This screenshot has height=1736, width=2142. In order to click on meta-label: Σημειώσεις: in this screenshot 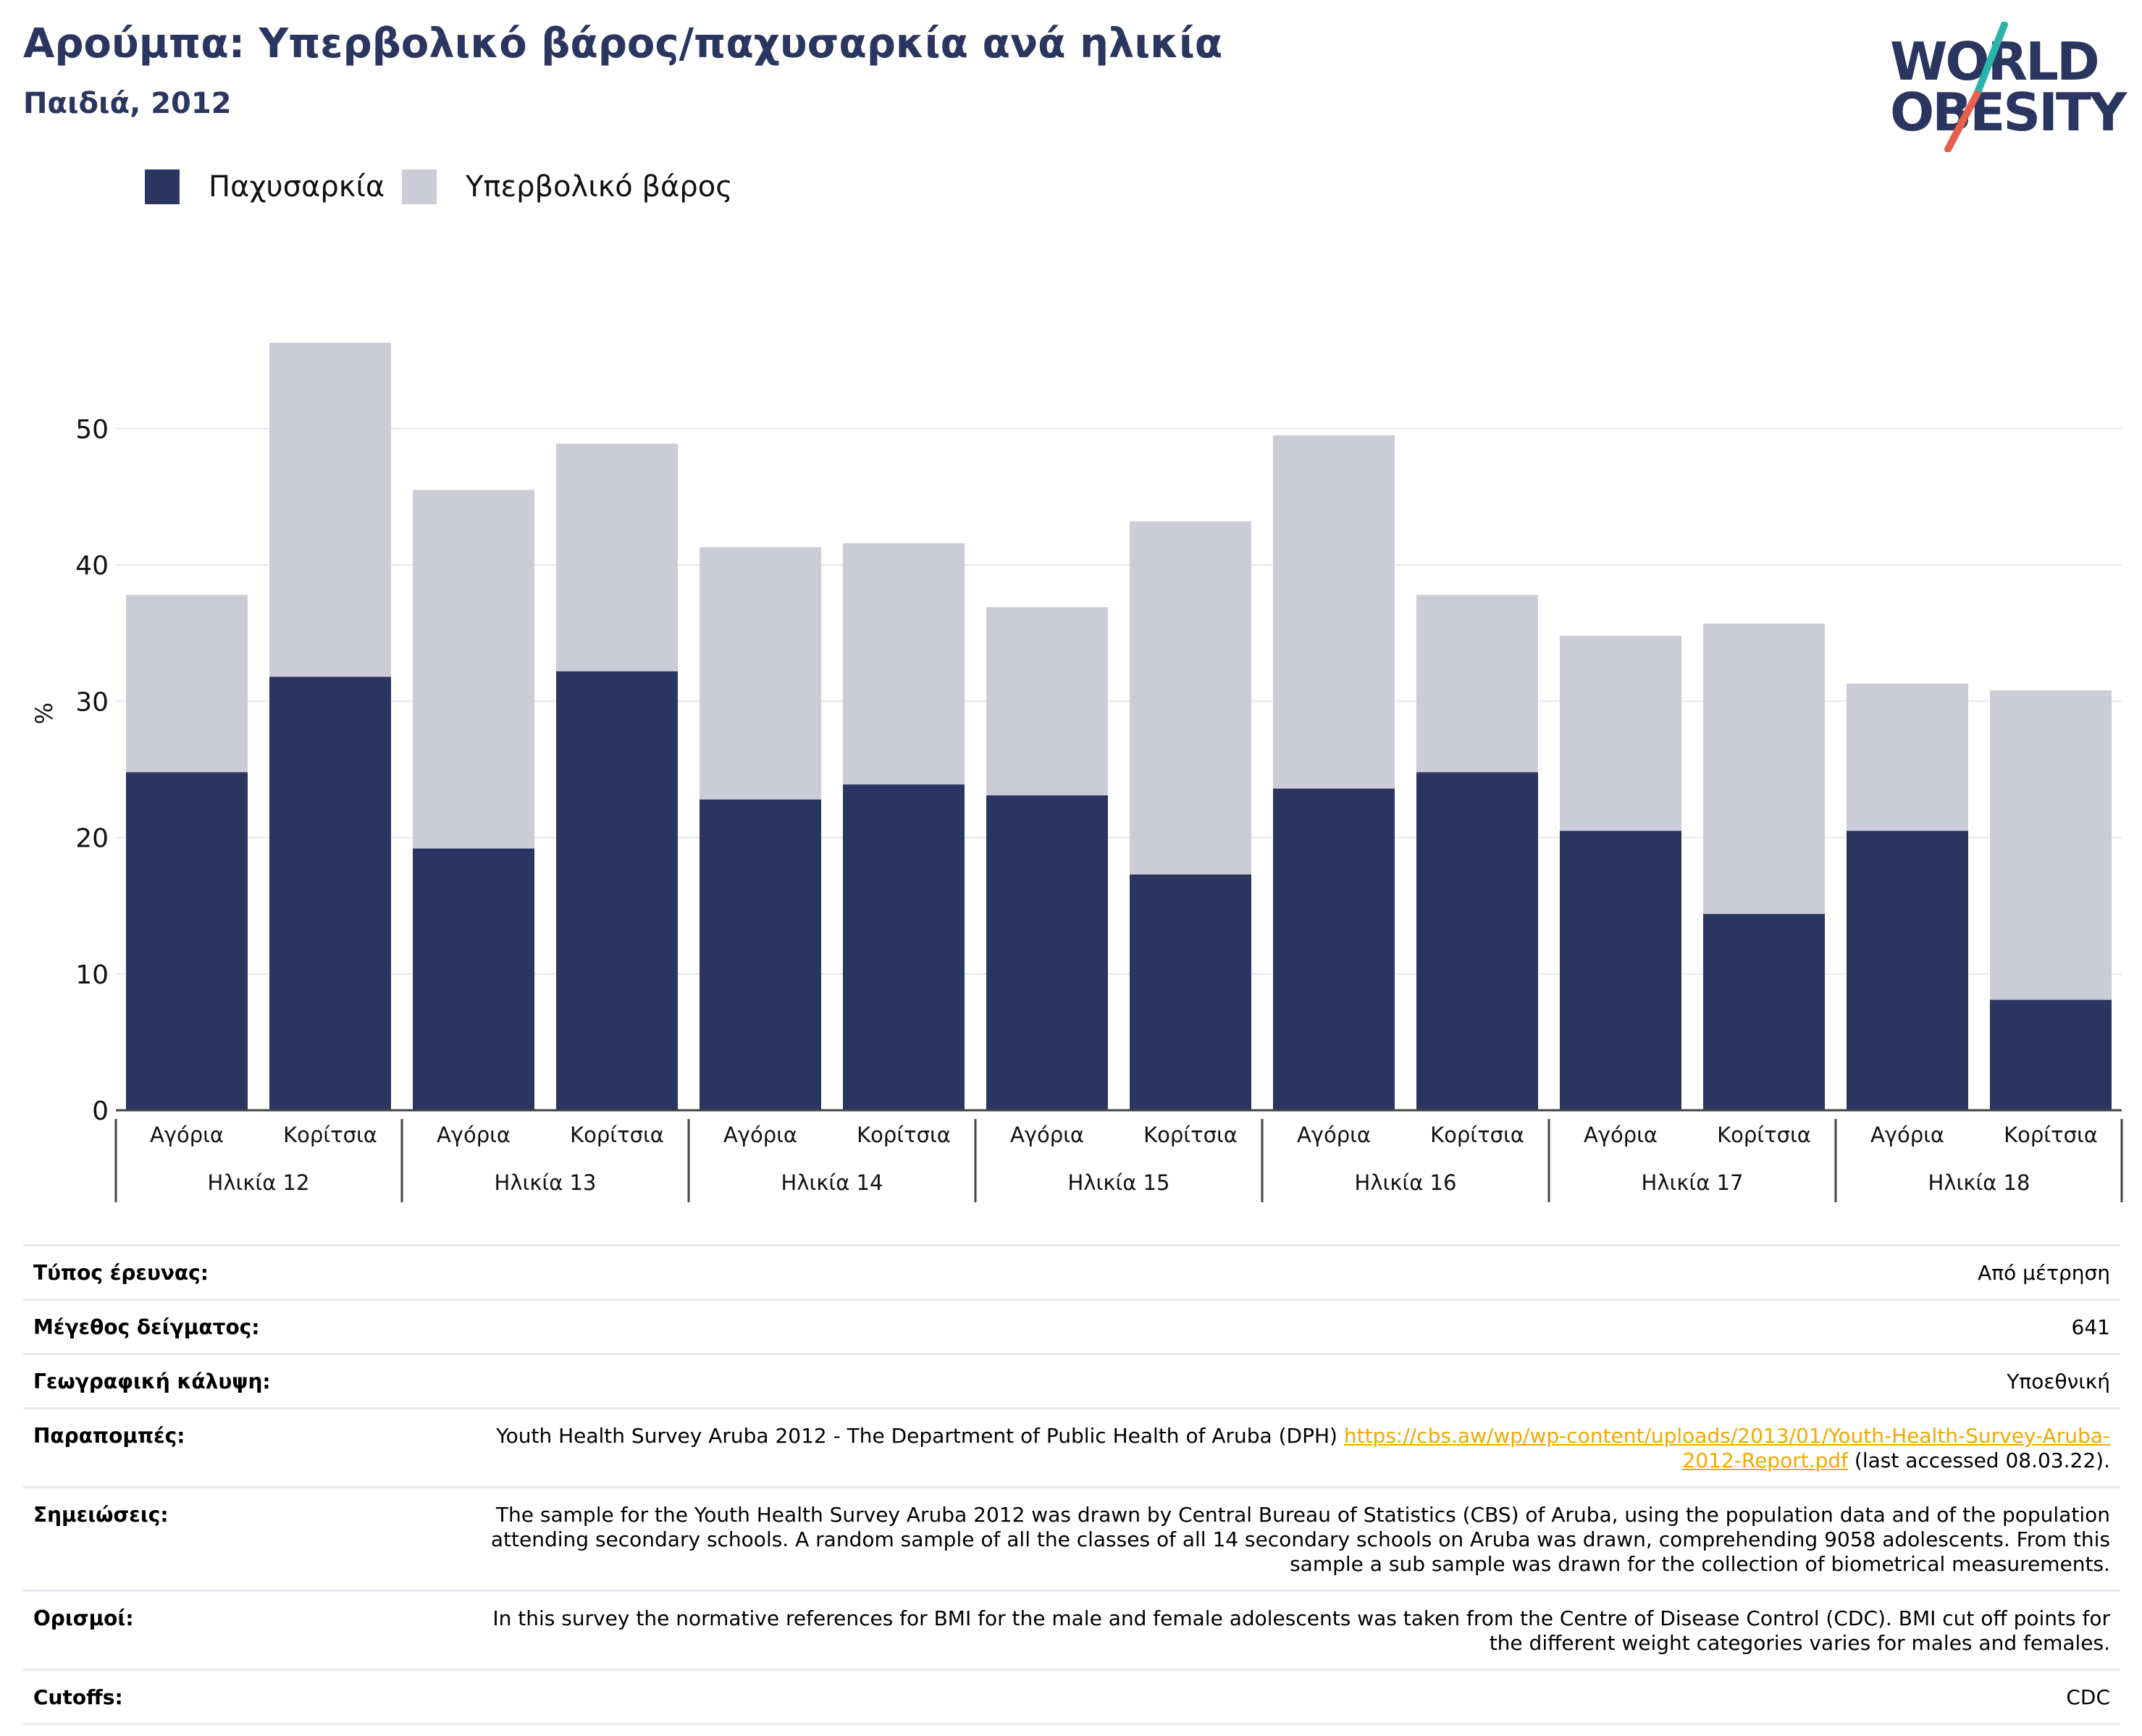, I will do `click(245, 1538)`.